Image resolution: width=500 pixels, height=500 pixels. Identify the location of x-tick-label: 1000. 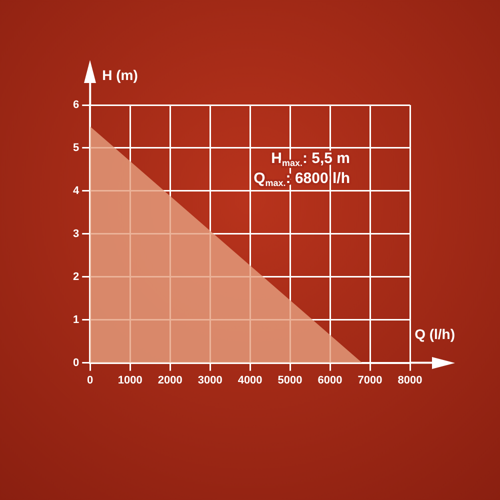
(130, 380).